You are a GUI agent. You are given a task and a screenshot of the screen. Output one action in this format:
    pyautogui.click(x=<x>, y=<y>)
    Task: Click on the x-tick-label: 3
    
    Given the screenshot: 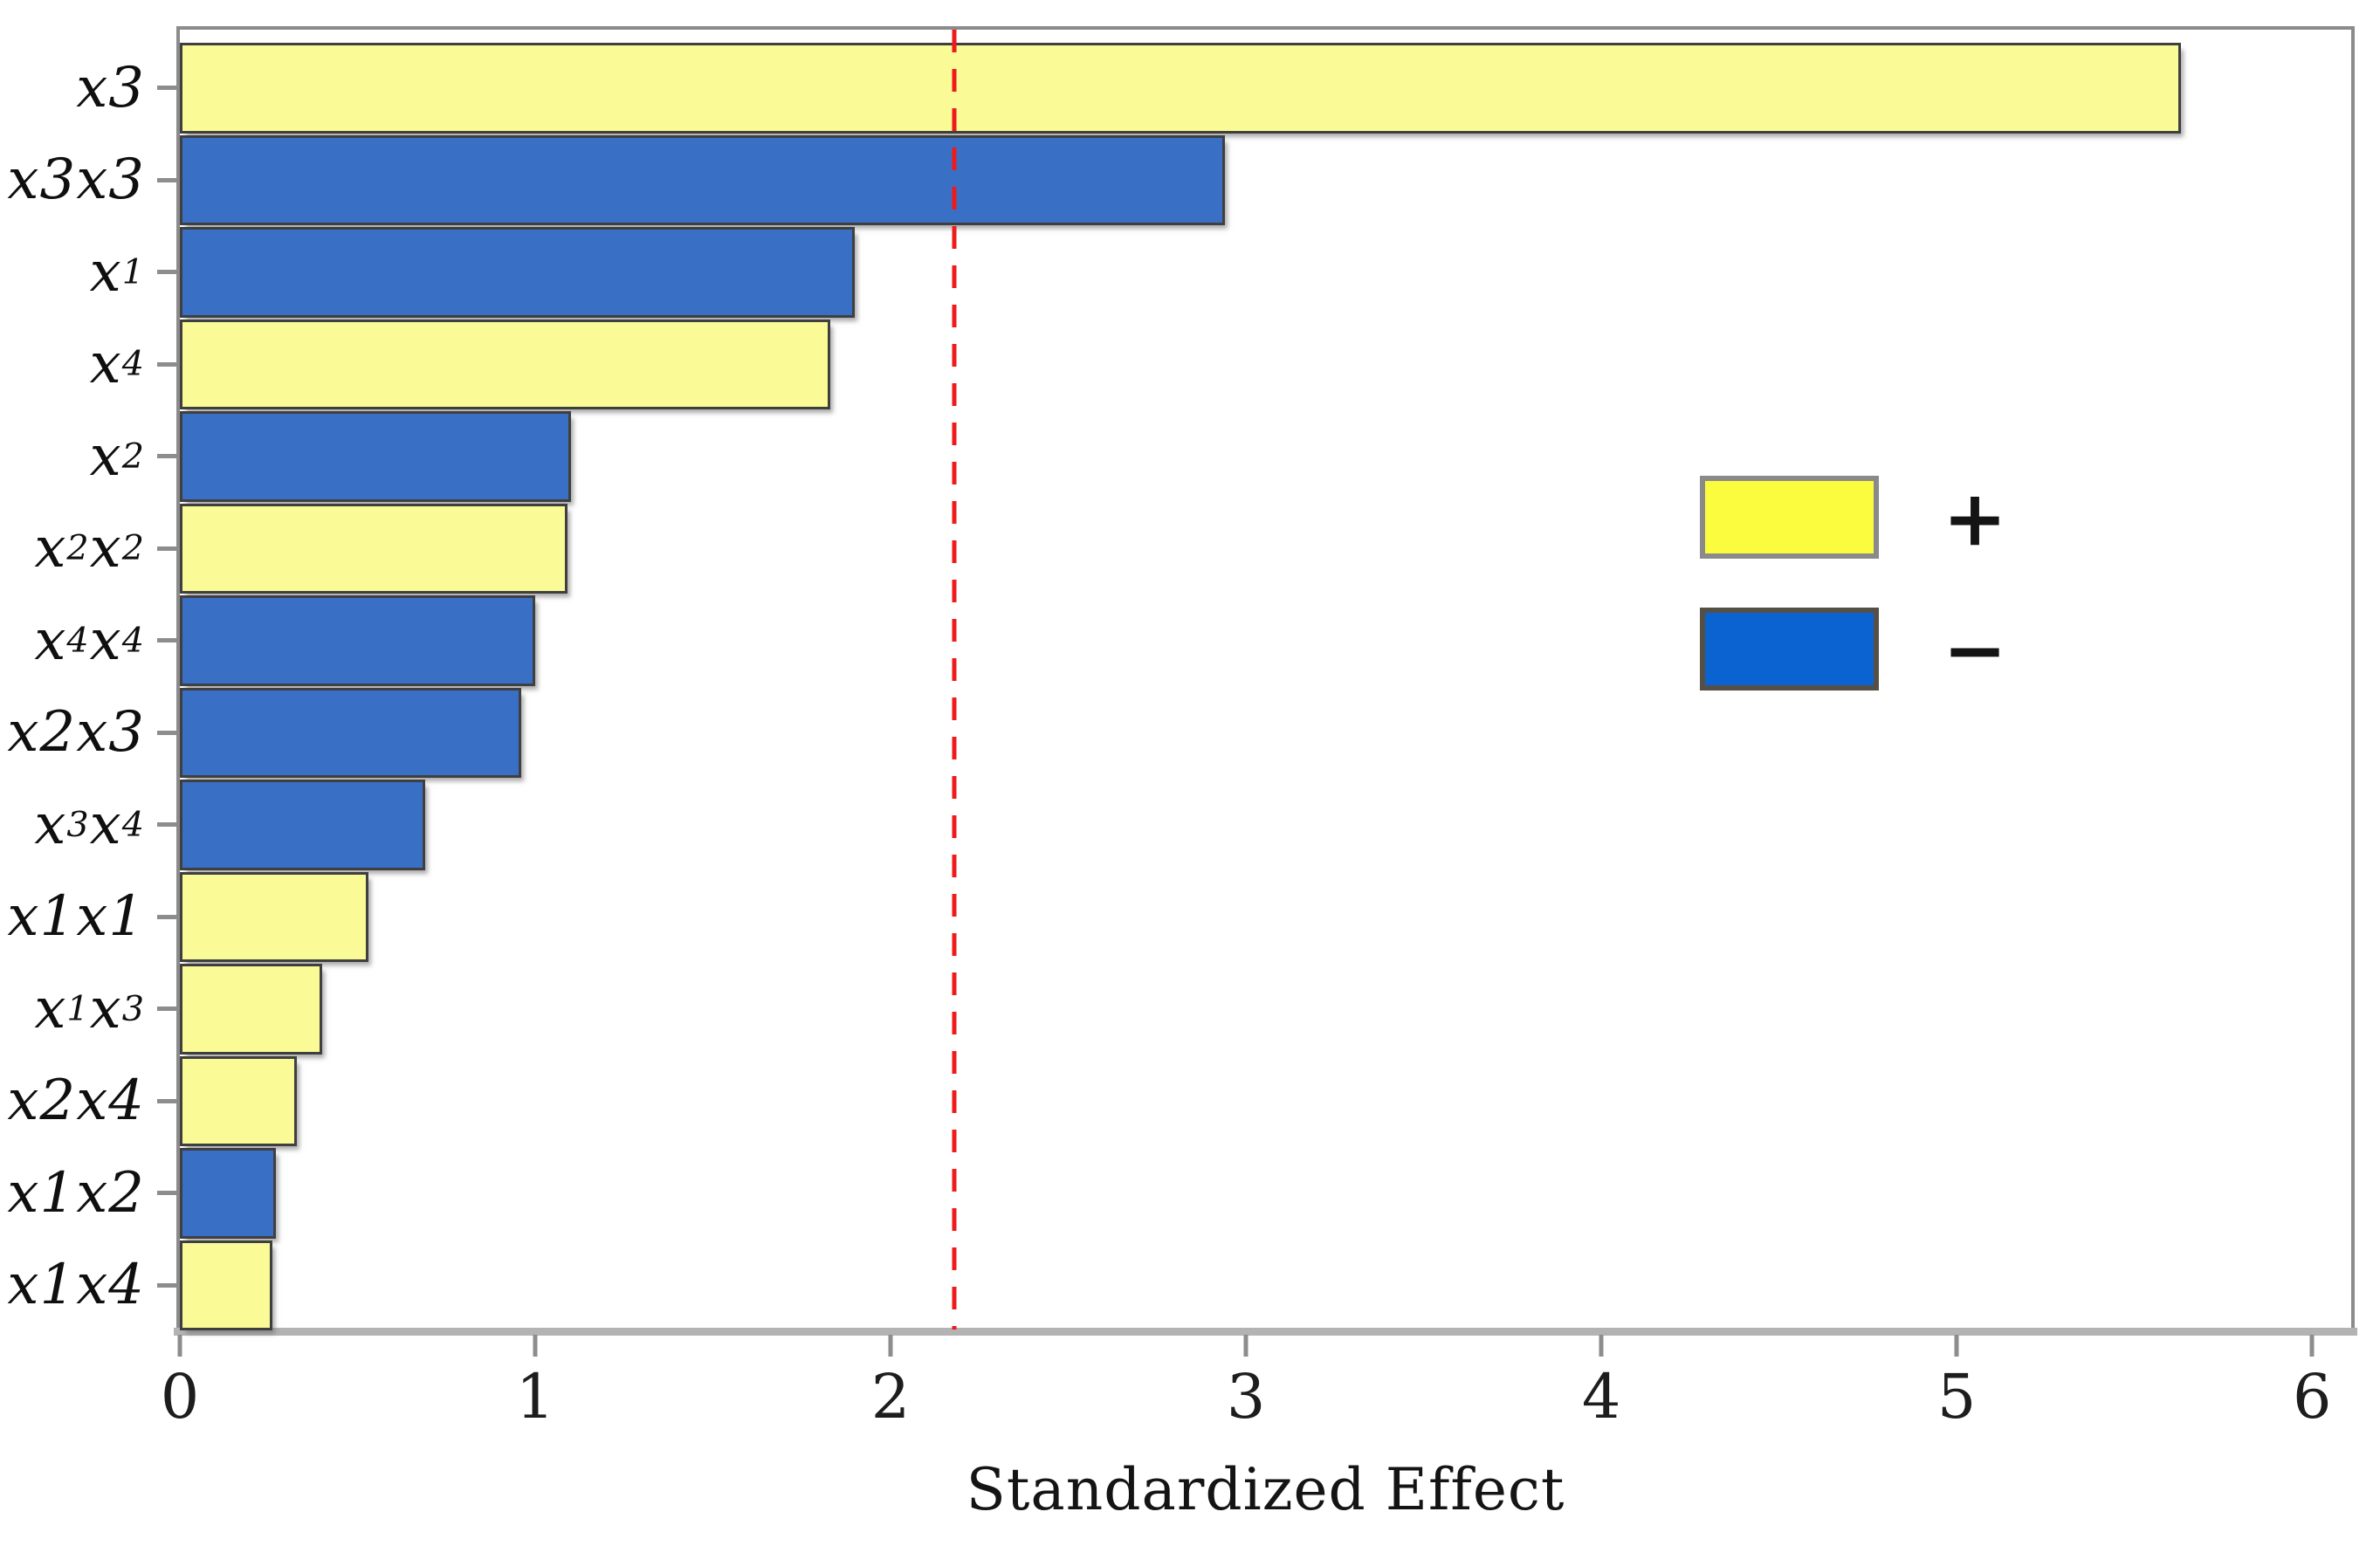 What is the action you would take?
    pyautogui.click(x=1246, y=1397)
    